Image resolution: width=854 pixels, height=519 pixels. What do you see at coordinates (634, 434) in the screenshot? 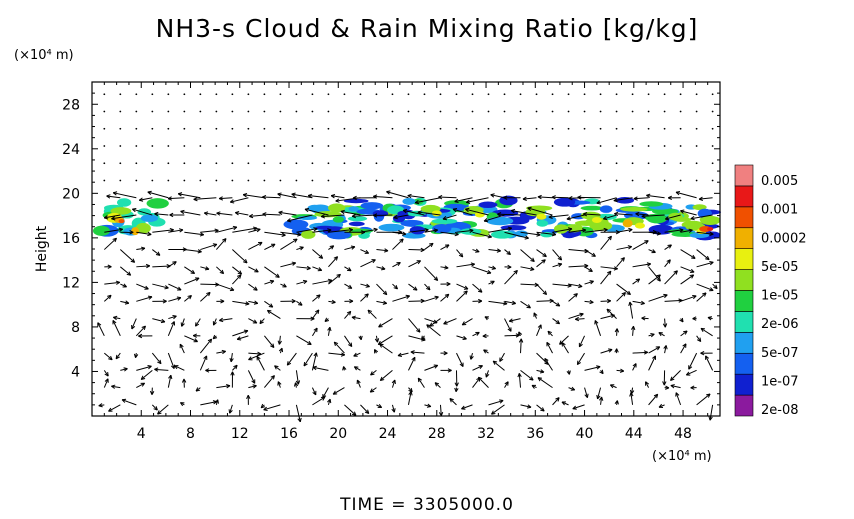
I see `x-tick-label: 44` at bounding box center [634, 434].